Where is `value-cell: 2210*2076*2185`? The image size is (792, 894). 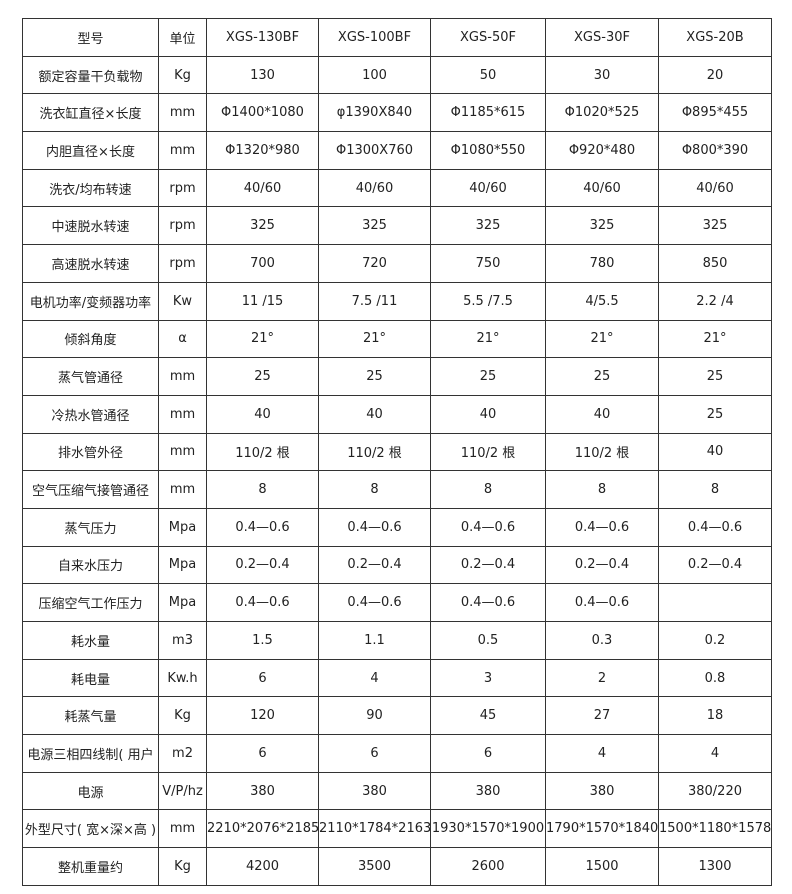 value-cell: 2210*2076*2185 is located at coordinates (262, 829).